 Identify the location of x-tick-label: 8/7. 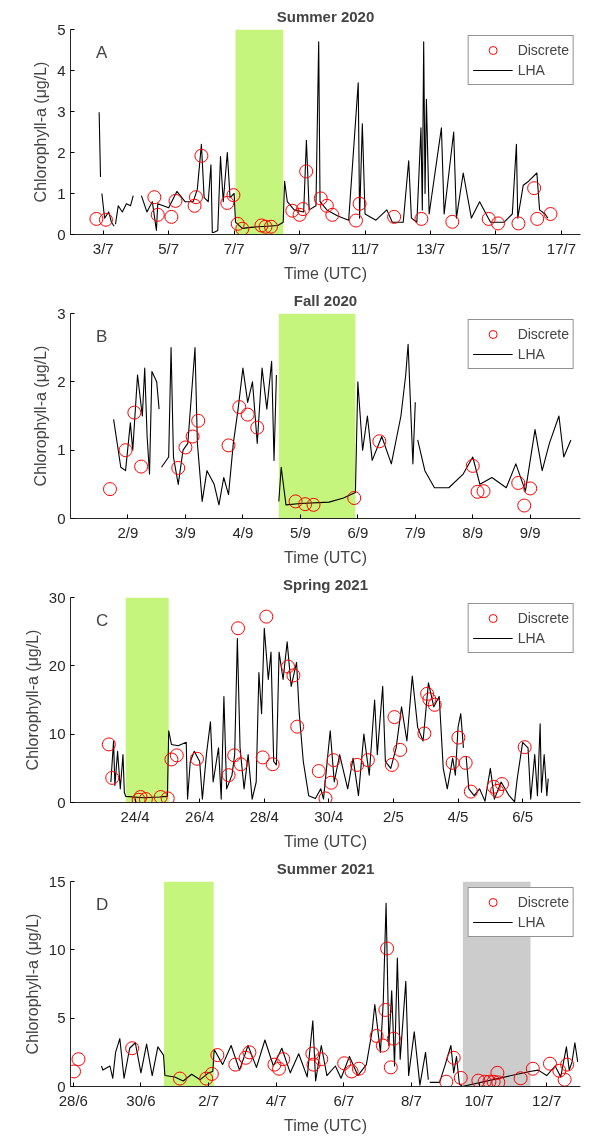
(411, 1100).